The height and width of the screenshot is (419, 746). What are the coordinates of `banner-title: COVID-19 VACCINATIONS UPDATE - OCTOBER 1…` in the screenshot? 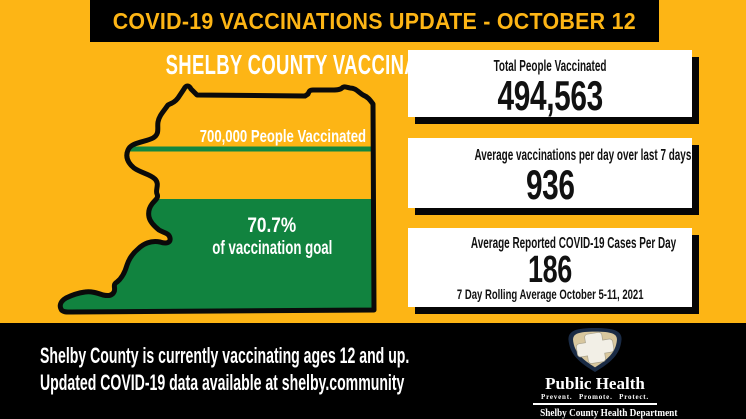 It's located at (374, 20).